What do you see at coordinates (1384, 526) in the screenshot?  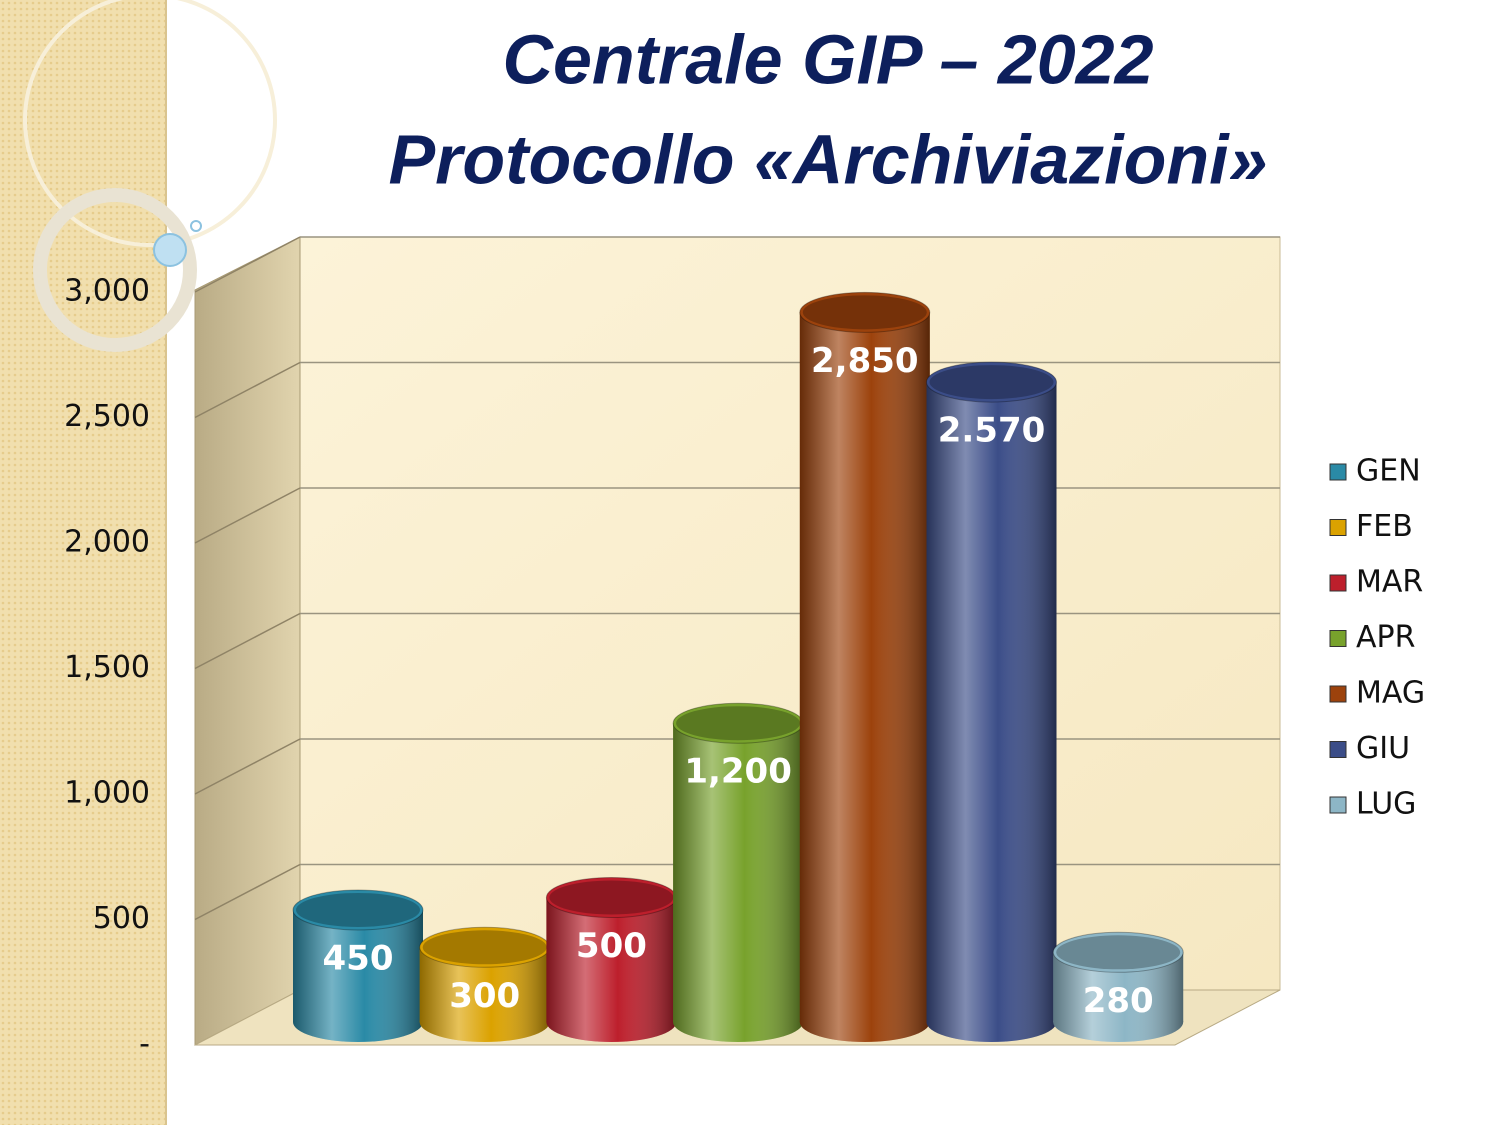 I see `legend-label: FEB` at bounding box center [1384, 526].